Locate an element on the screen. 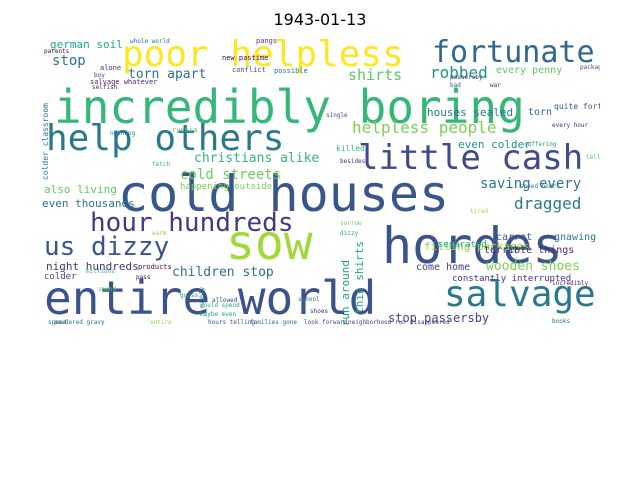  word: could spend is located at coordinates (220, 305).